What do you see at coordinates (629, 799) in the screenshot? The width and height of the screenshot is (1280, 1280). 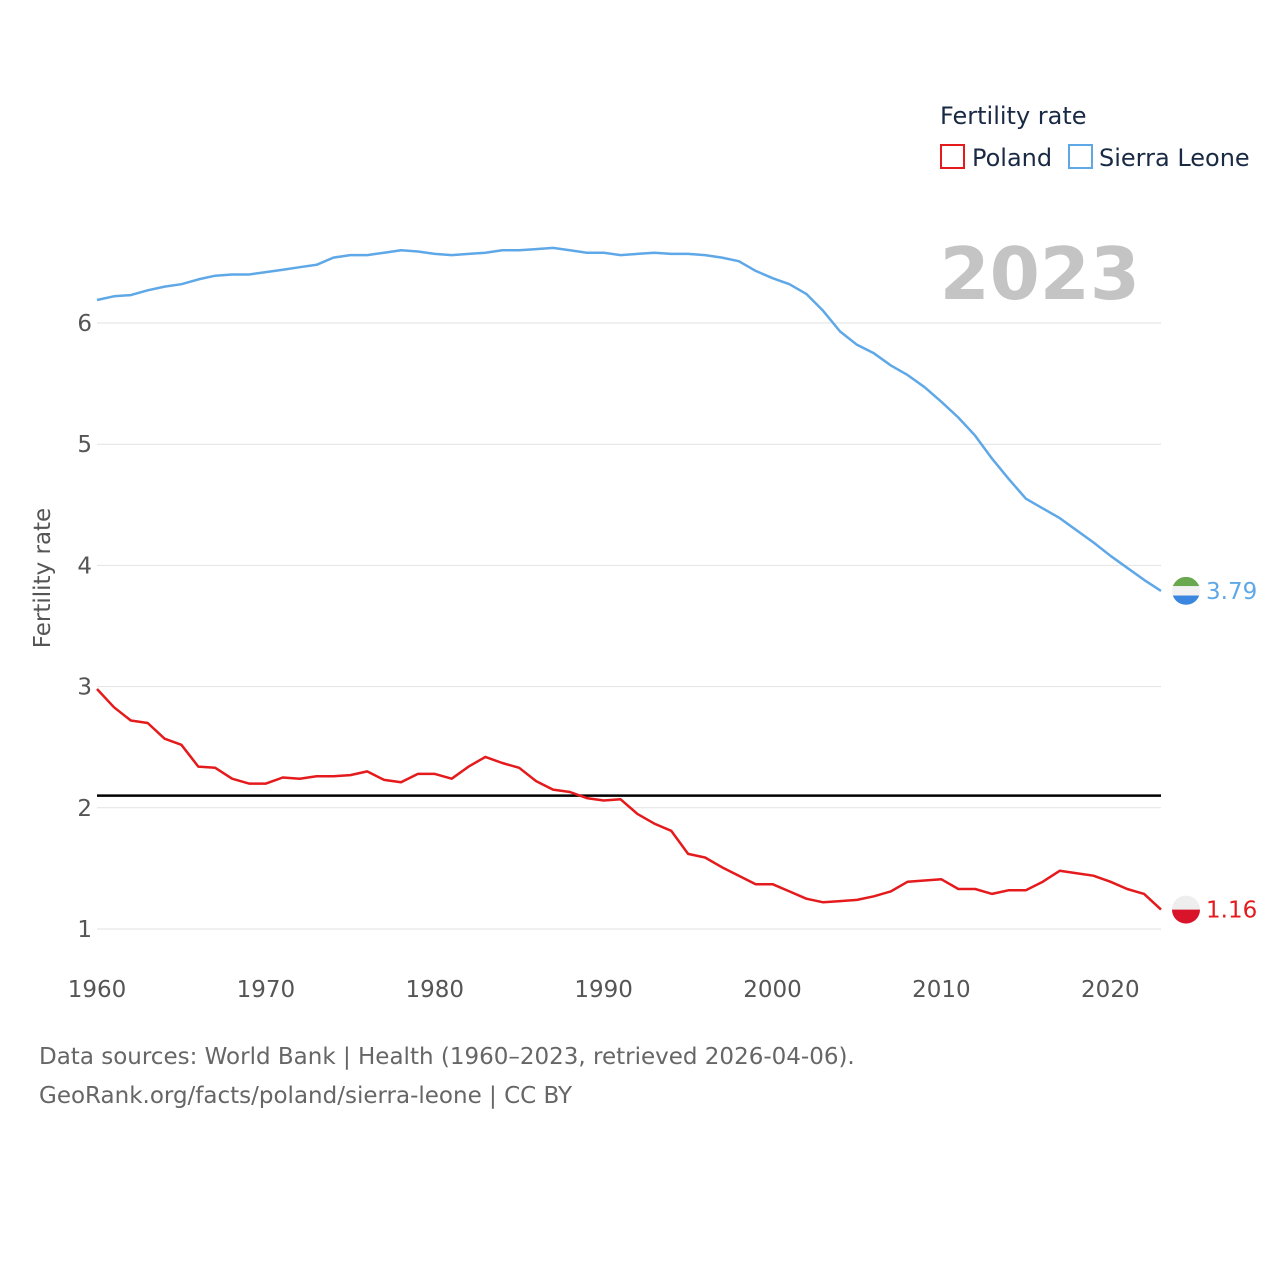 I see `series-line-poland` at bounding box center [629, 799].